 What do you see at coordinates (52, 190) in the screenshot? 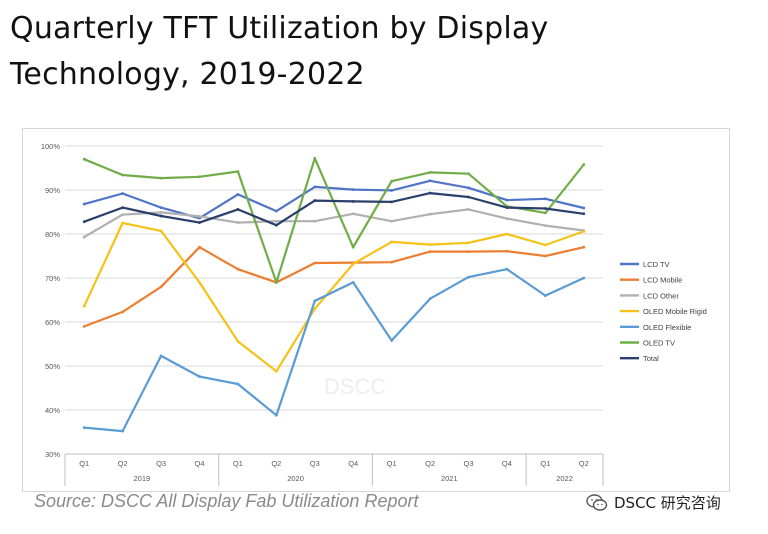
I see `y-tick-label: 90%` at bounding box center [52, 190].